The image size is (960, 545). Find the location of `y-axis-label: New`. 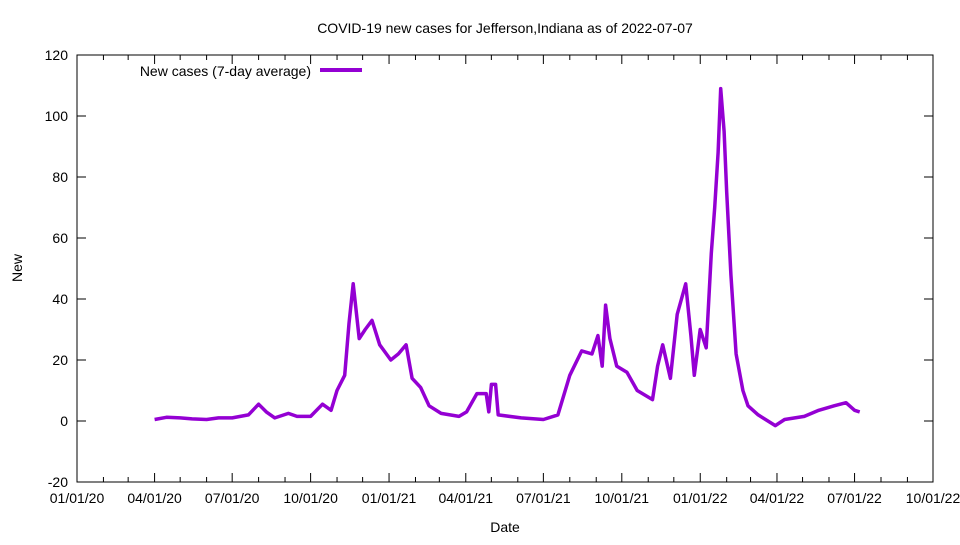

y-axis-label: New is located at coordinates (17, 267).